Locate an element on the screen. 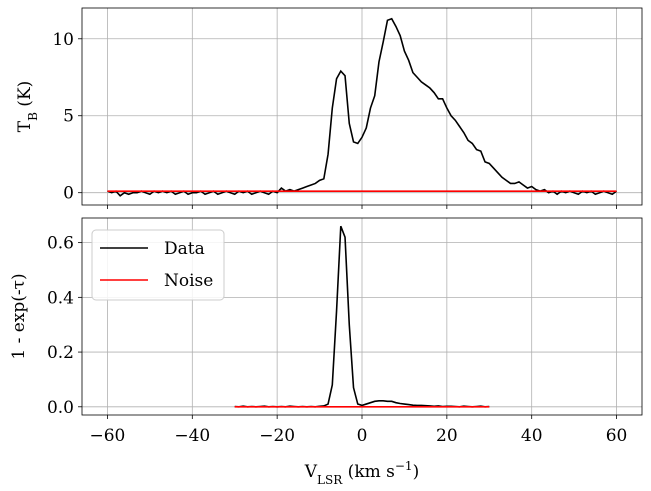  x-tick-label: −40 is located at coordinates (192, 436).